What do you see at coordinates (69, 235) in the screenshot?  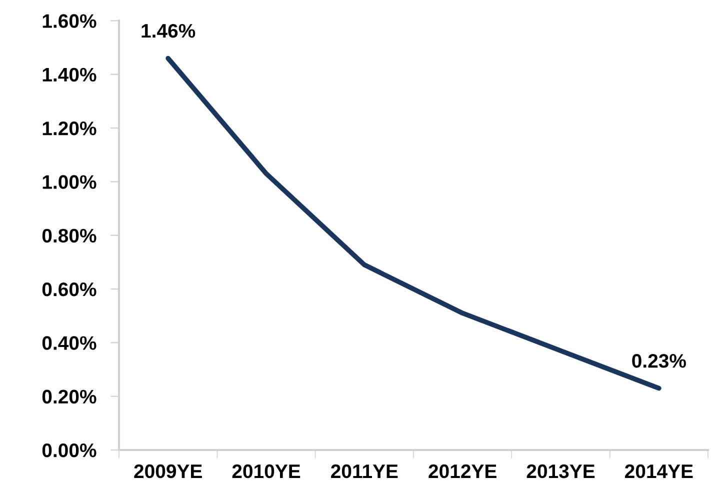 I see `y-tick-label: 0.80%` at bounding box center [69, 235].